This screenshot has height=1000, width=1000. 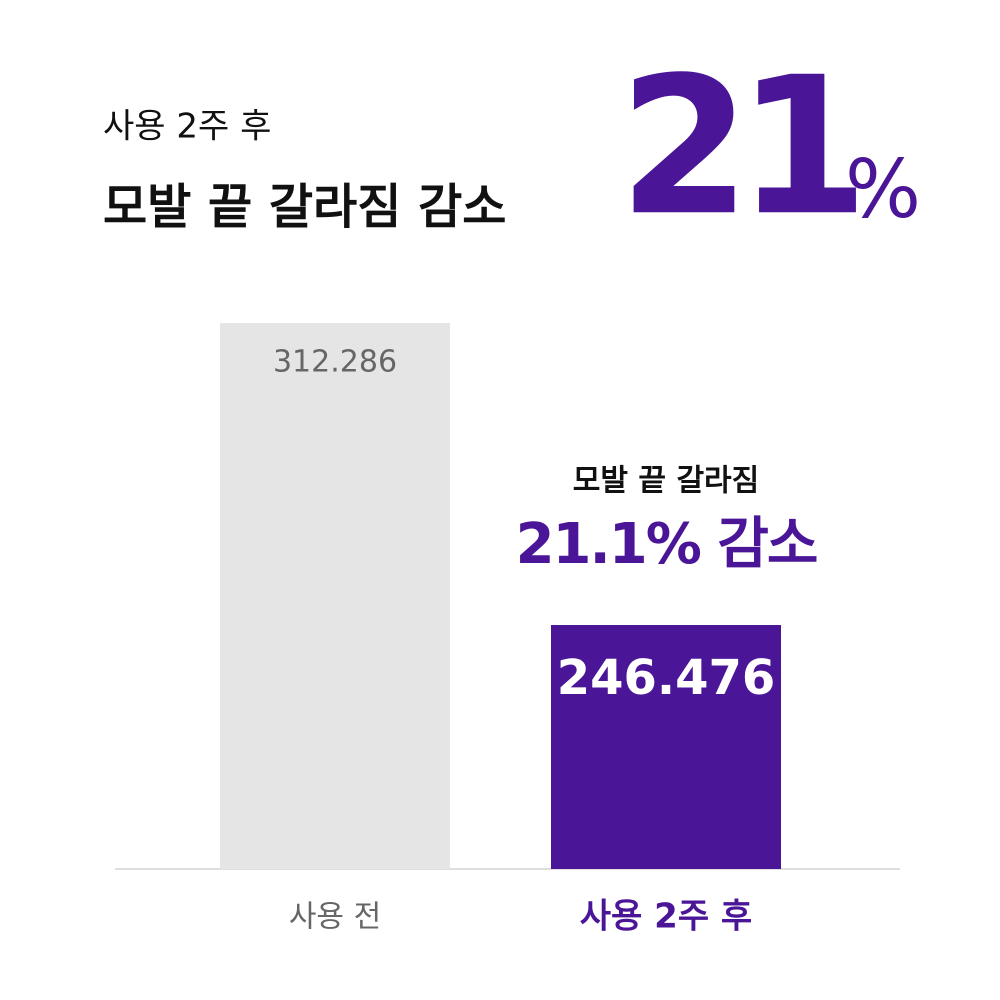 I want to click on value-label: 312.286, so click(x=335, y=362).